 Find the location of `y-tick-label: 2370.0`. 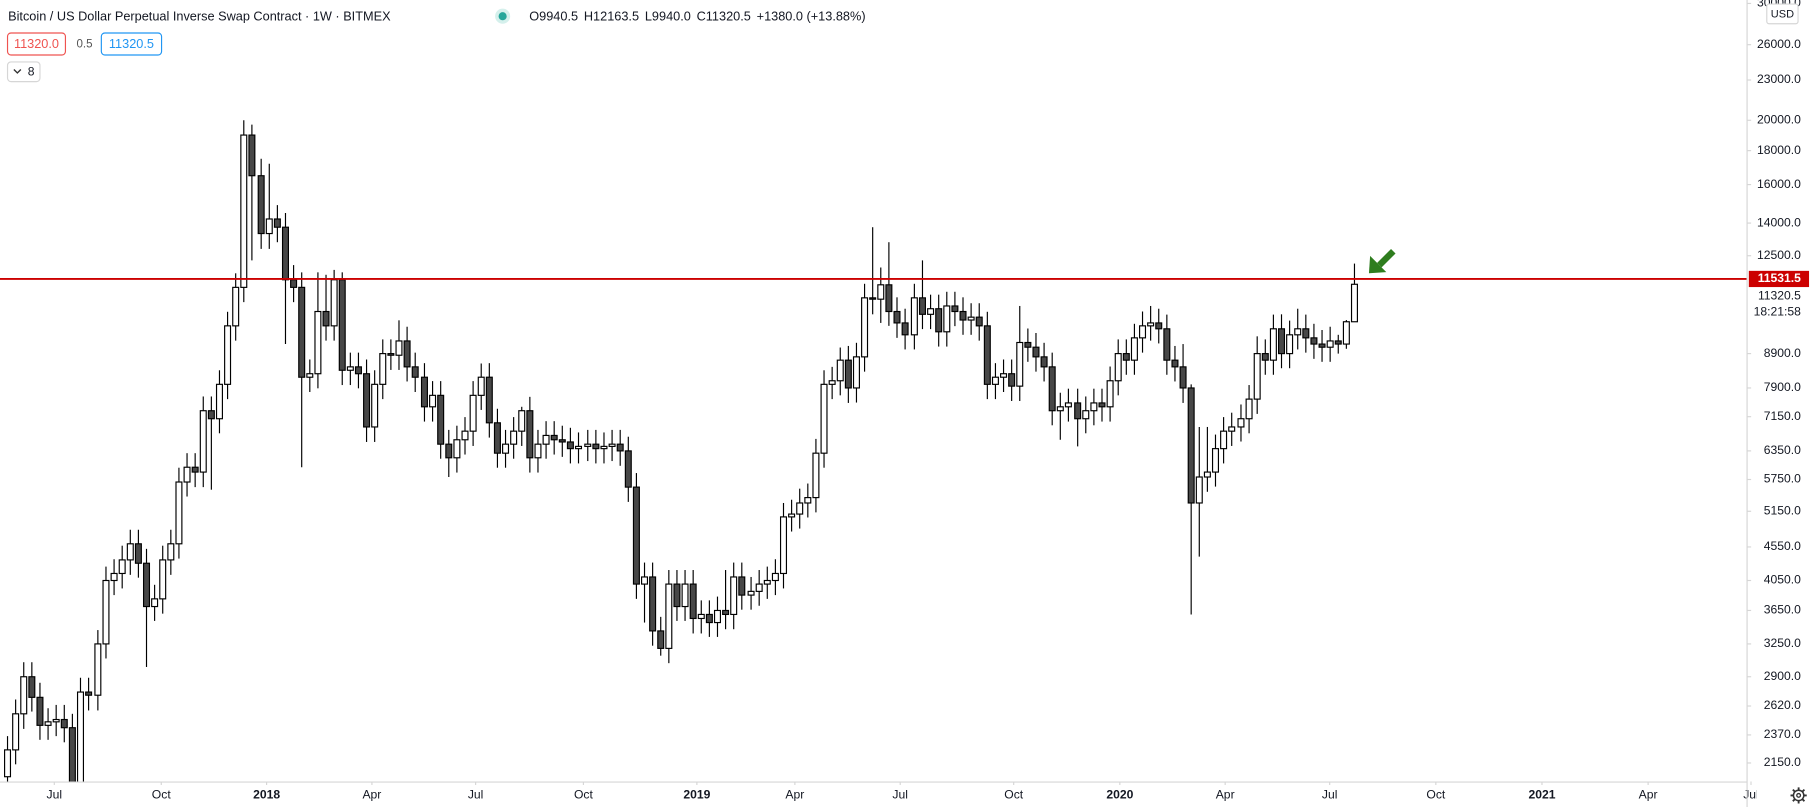

y-tick-label: 2370.0 is located at coordinates (1782, 734).